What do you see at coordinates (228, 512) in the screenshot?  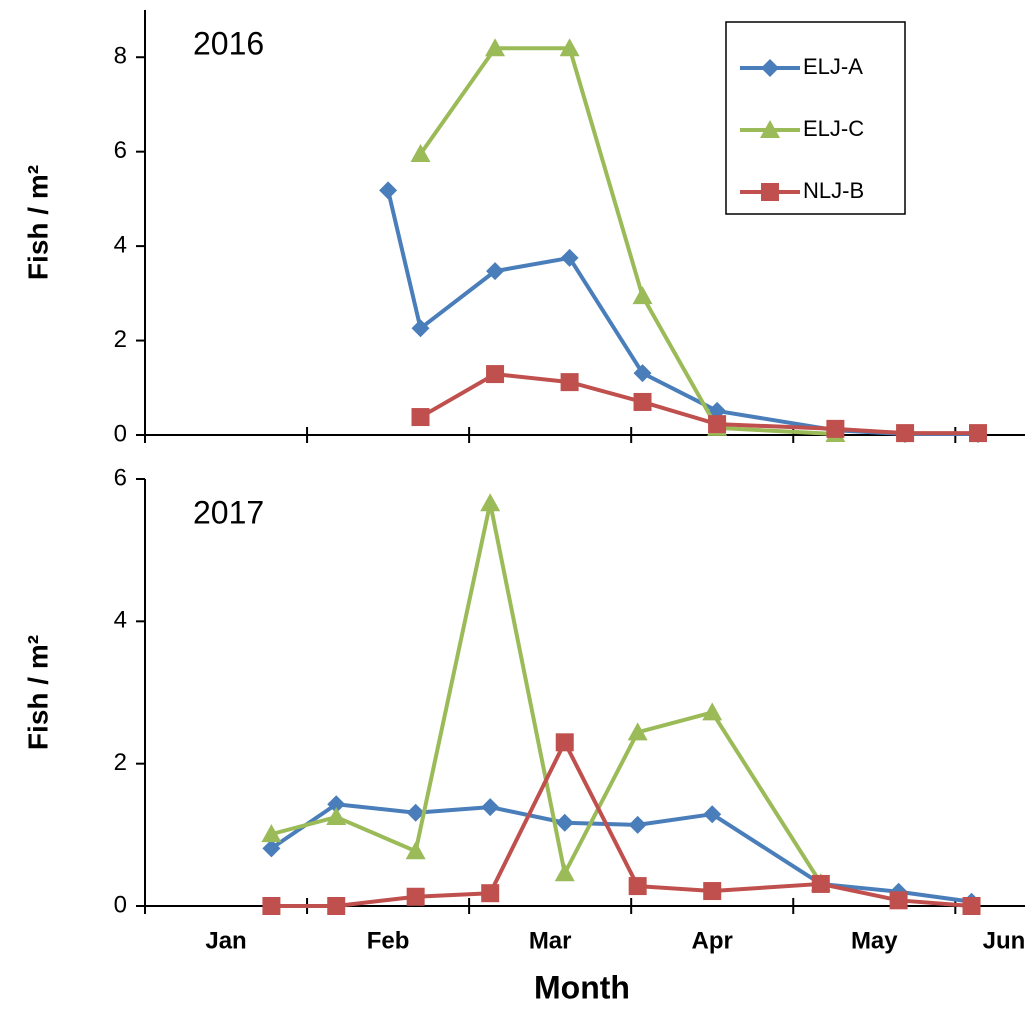 I see `year-annotation: 2017` at bounding box center [228, 512].